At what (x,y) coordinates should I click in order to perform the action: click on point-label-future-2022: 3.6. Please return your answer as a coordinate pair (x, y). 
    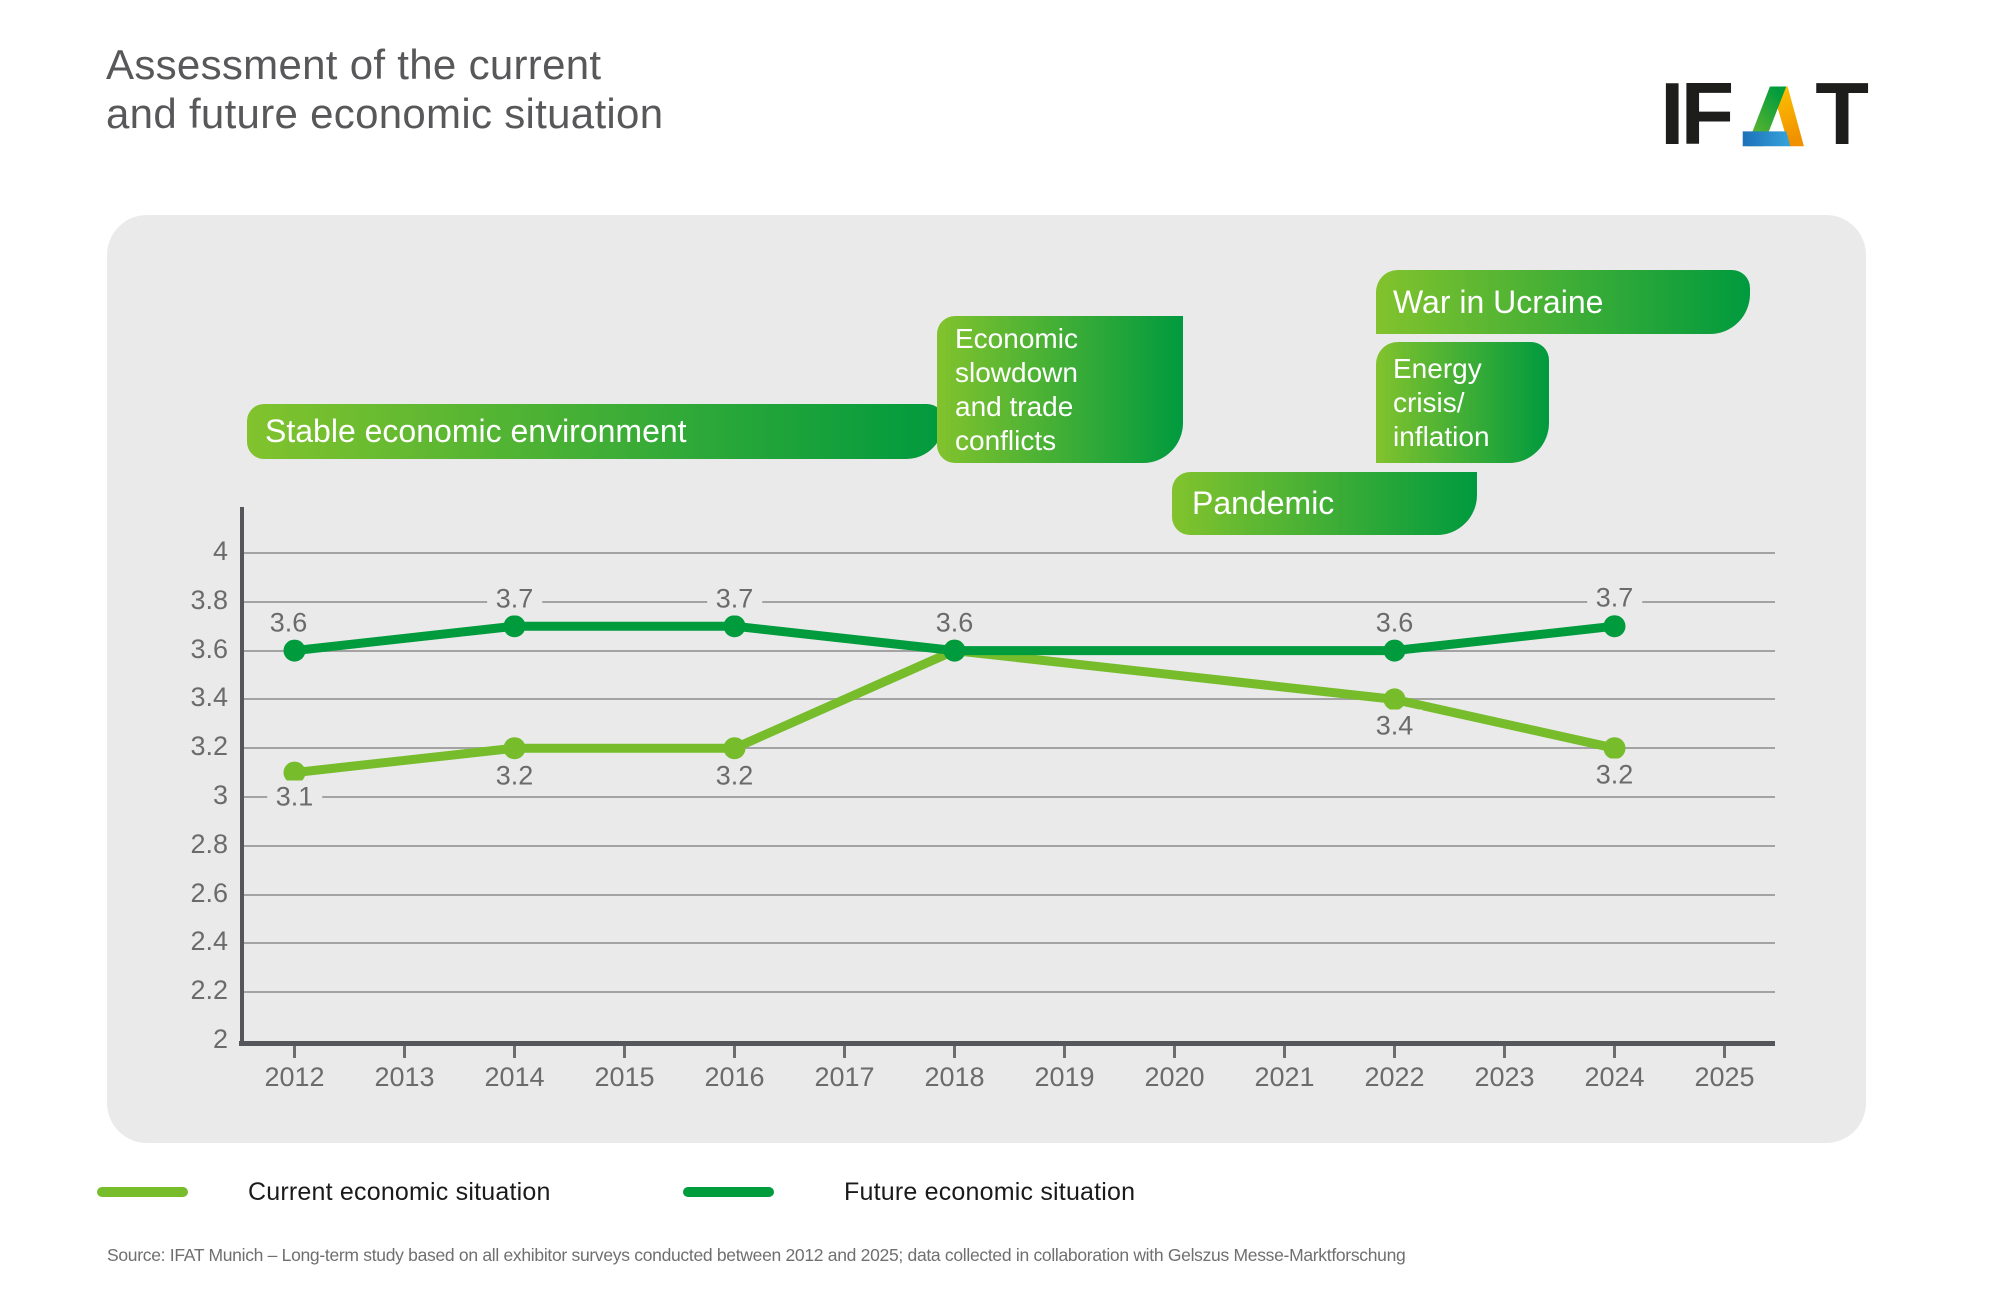
    Looking at the image, I should click on (1394, 623).